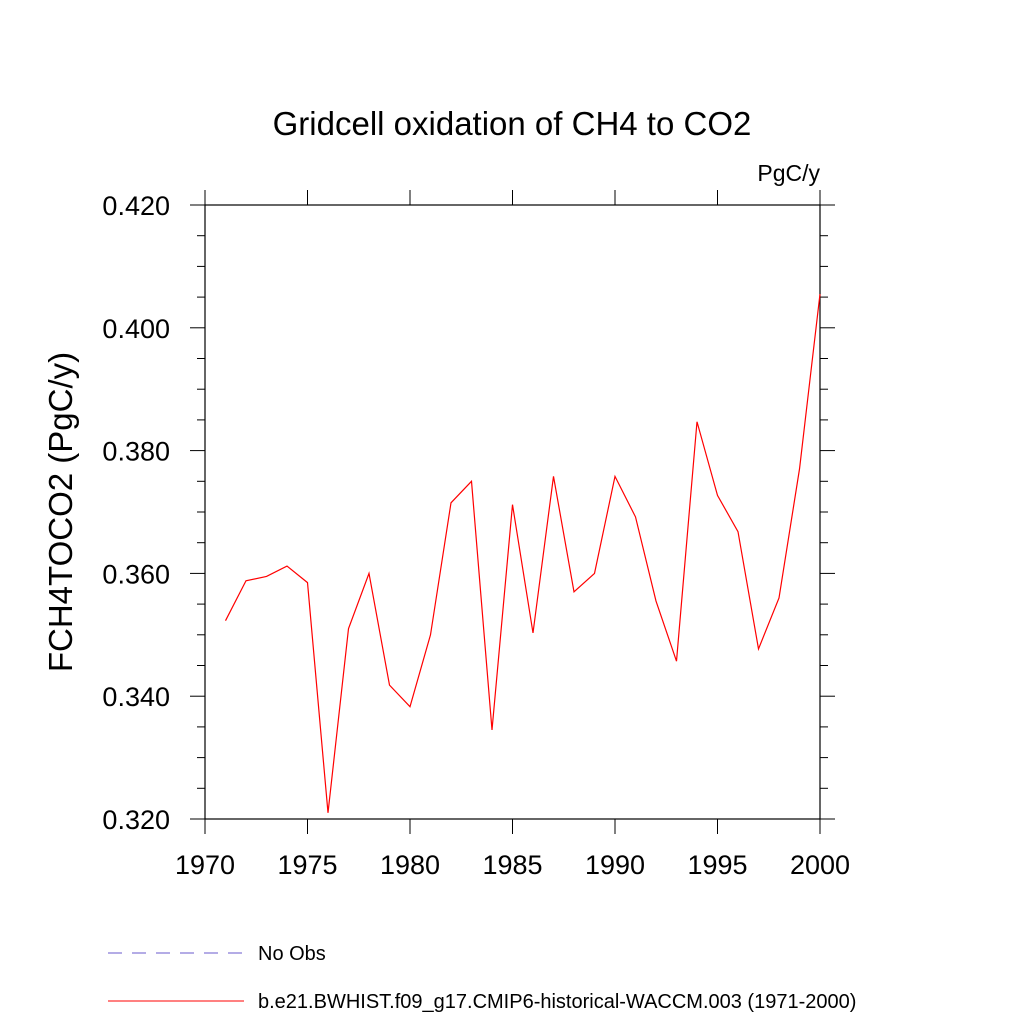  I want to click on x-tick-label: 1995, so click(717, 865).